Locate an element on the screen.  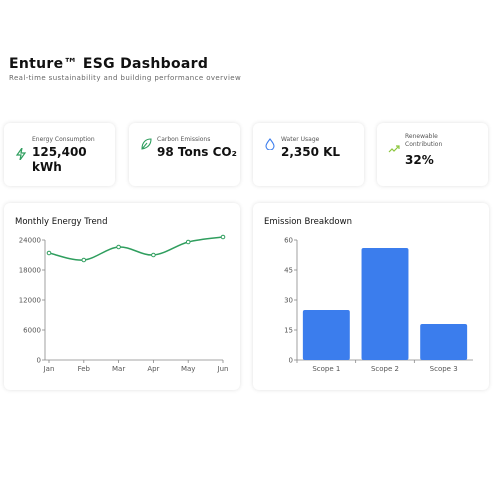
kpi-card: Water Usage 2,350 KL is located at coordinates (308, 154).